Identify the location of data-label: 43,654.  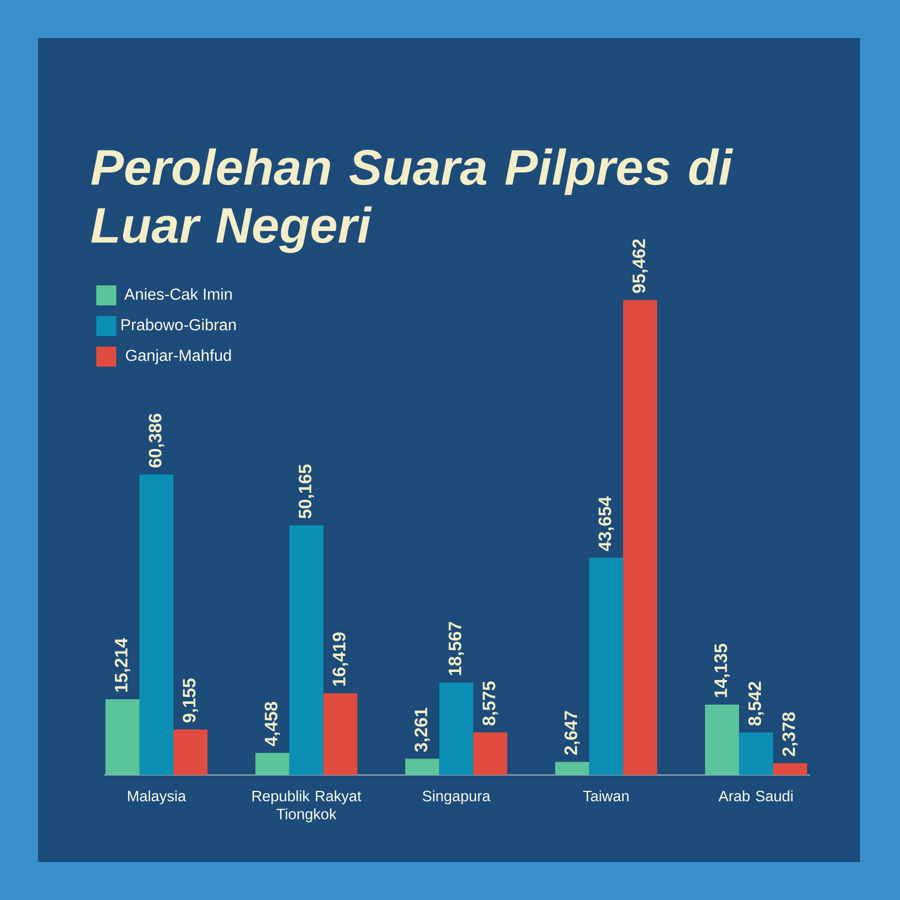
(606, 524).